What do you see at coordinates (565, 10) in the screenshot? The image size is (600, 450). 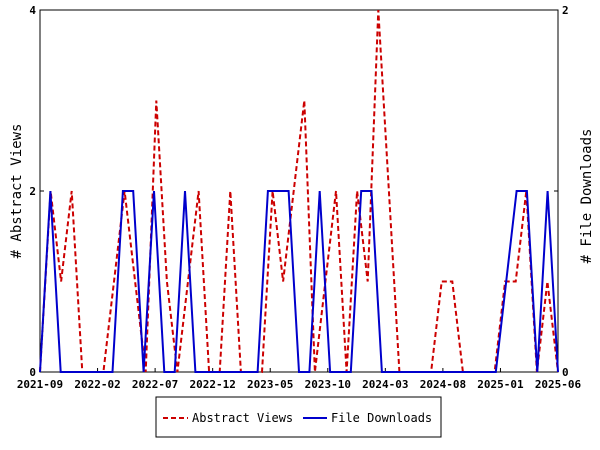 I see `y-right-tick-label: 2` at bounding box center [565, 10].